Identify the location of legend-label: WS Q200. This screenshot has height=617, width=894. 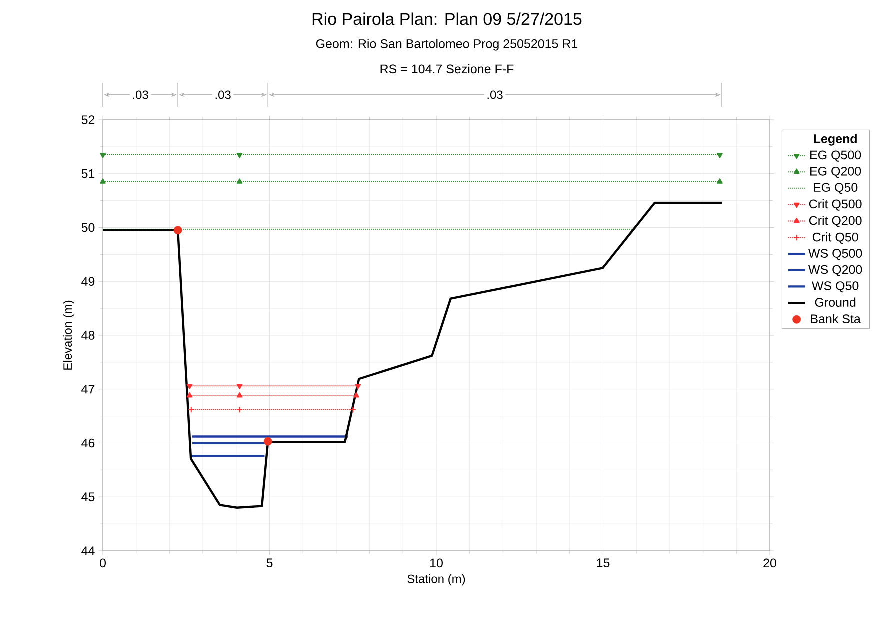
(835, 270).